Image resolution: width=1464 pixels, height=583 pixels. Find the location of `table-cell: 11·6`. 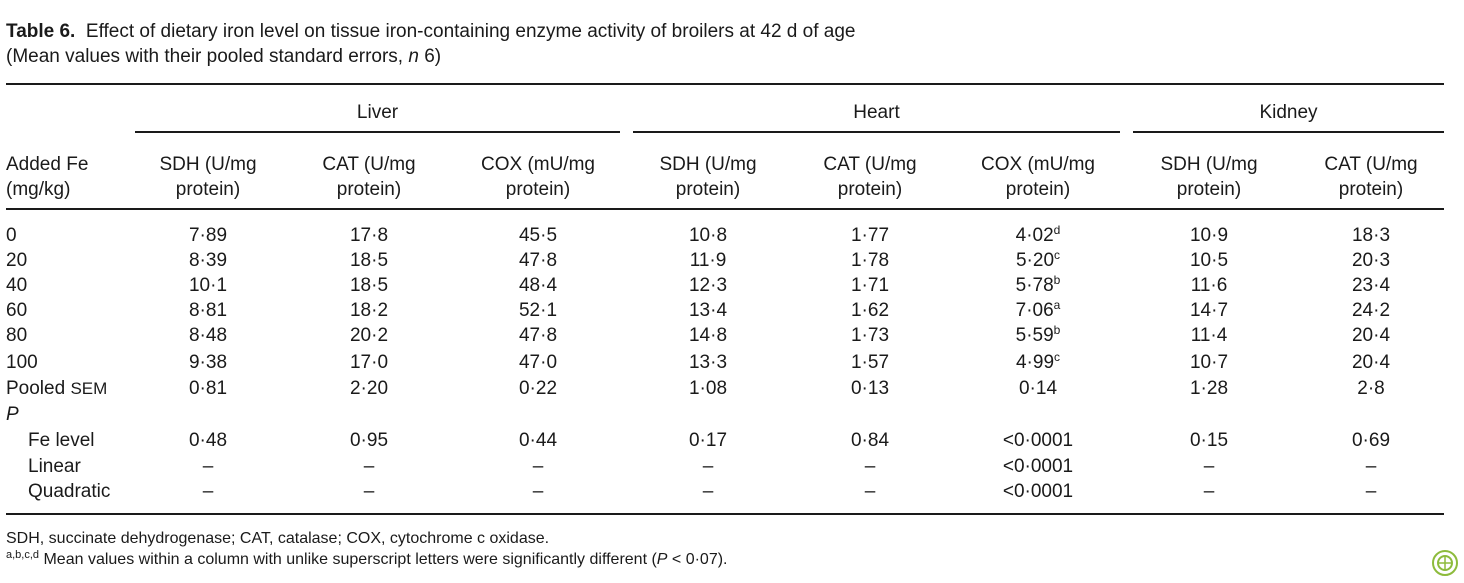

table-cell: 11·6 is located at coordinates (1209, 285).